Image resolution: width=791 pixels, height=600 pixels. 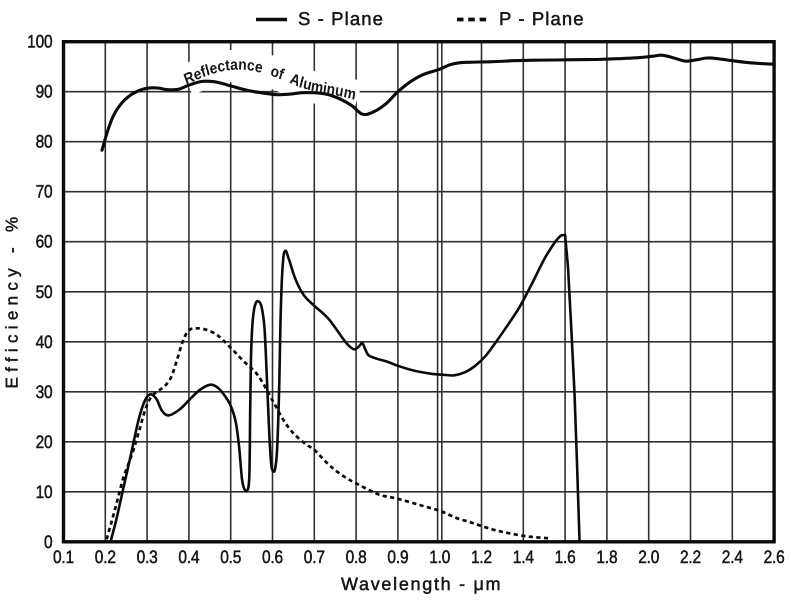 I want to click on svg-text: 10, so click(x=44, y=492).